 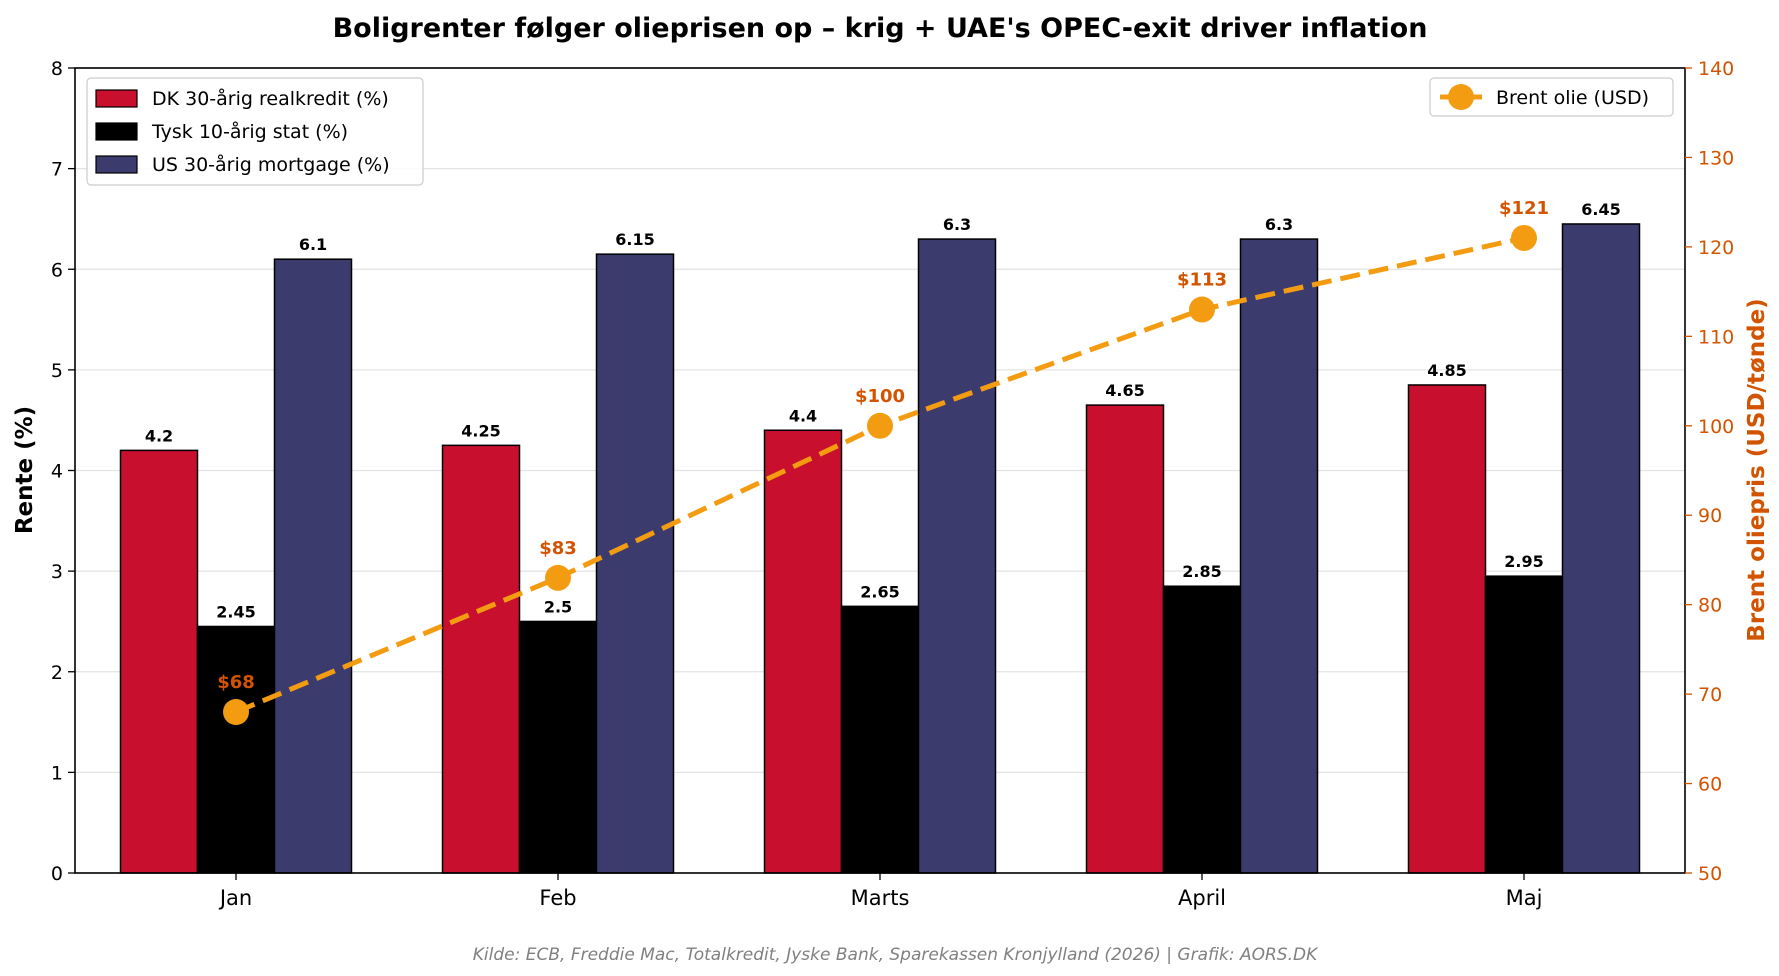 I want to click on oil-price-label: $83, so click(x=558, y=548).